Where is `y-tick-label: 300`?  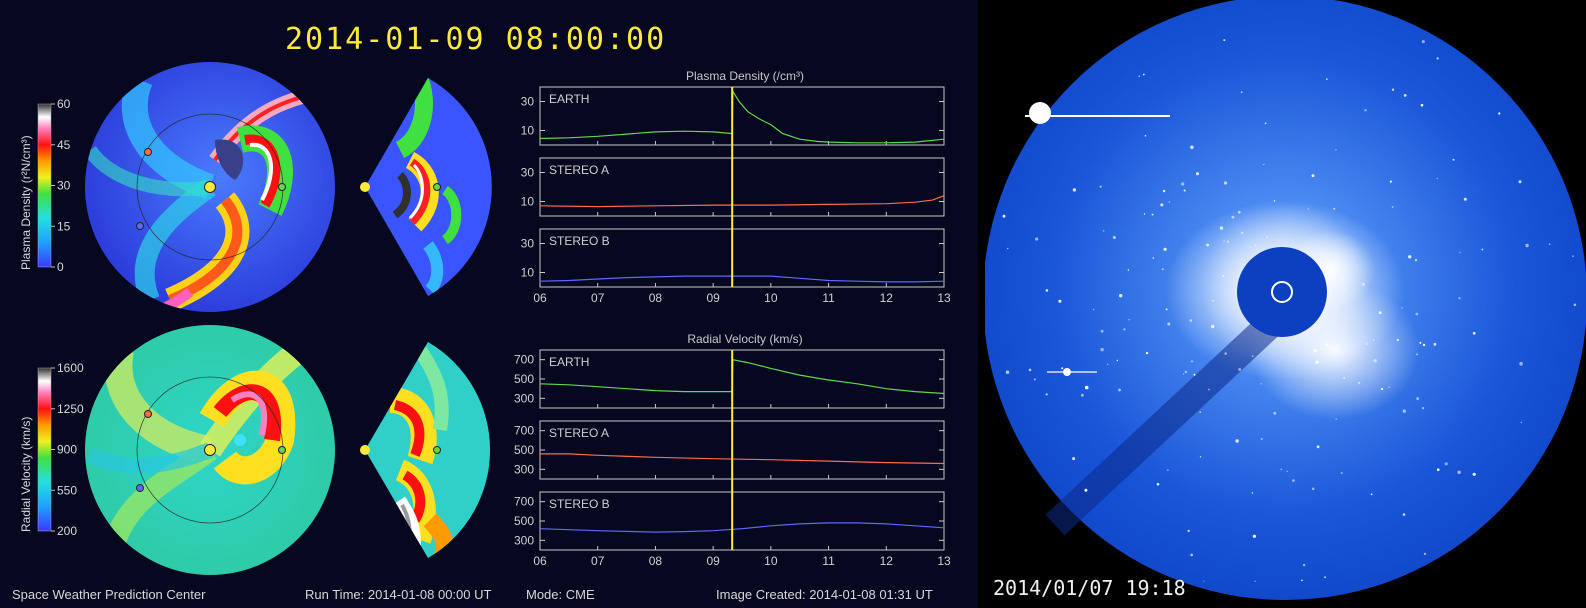 y-tick-label: 300 is located at coordinates (524, 540).